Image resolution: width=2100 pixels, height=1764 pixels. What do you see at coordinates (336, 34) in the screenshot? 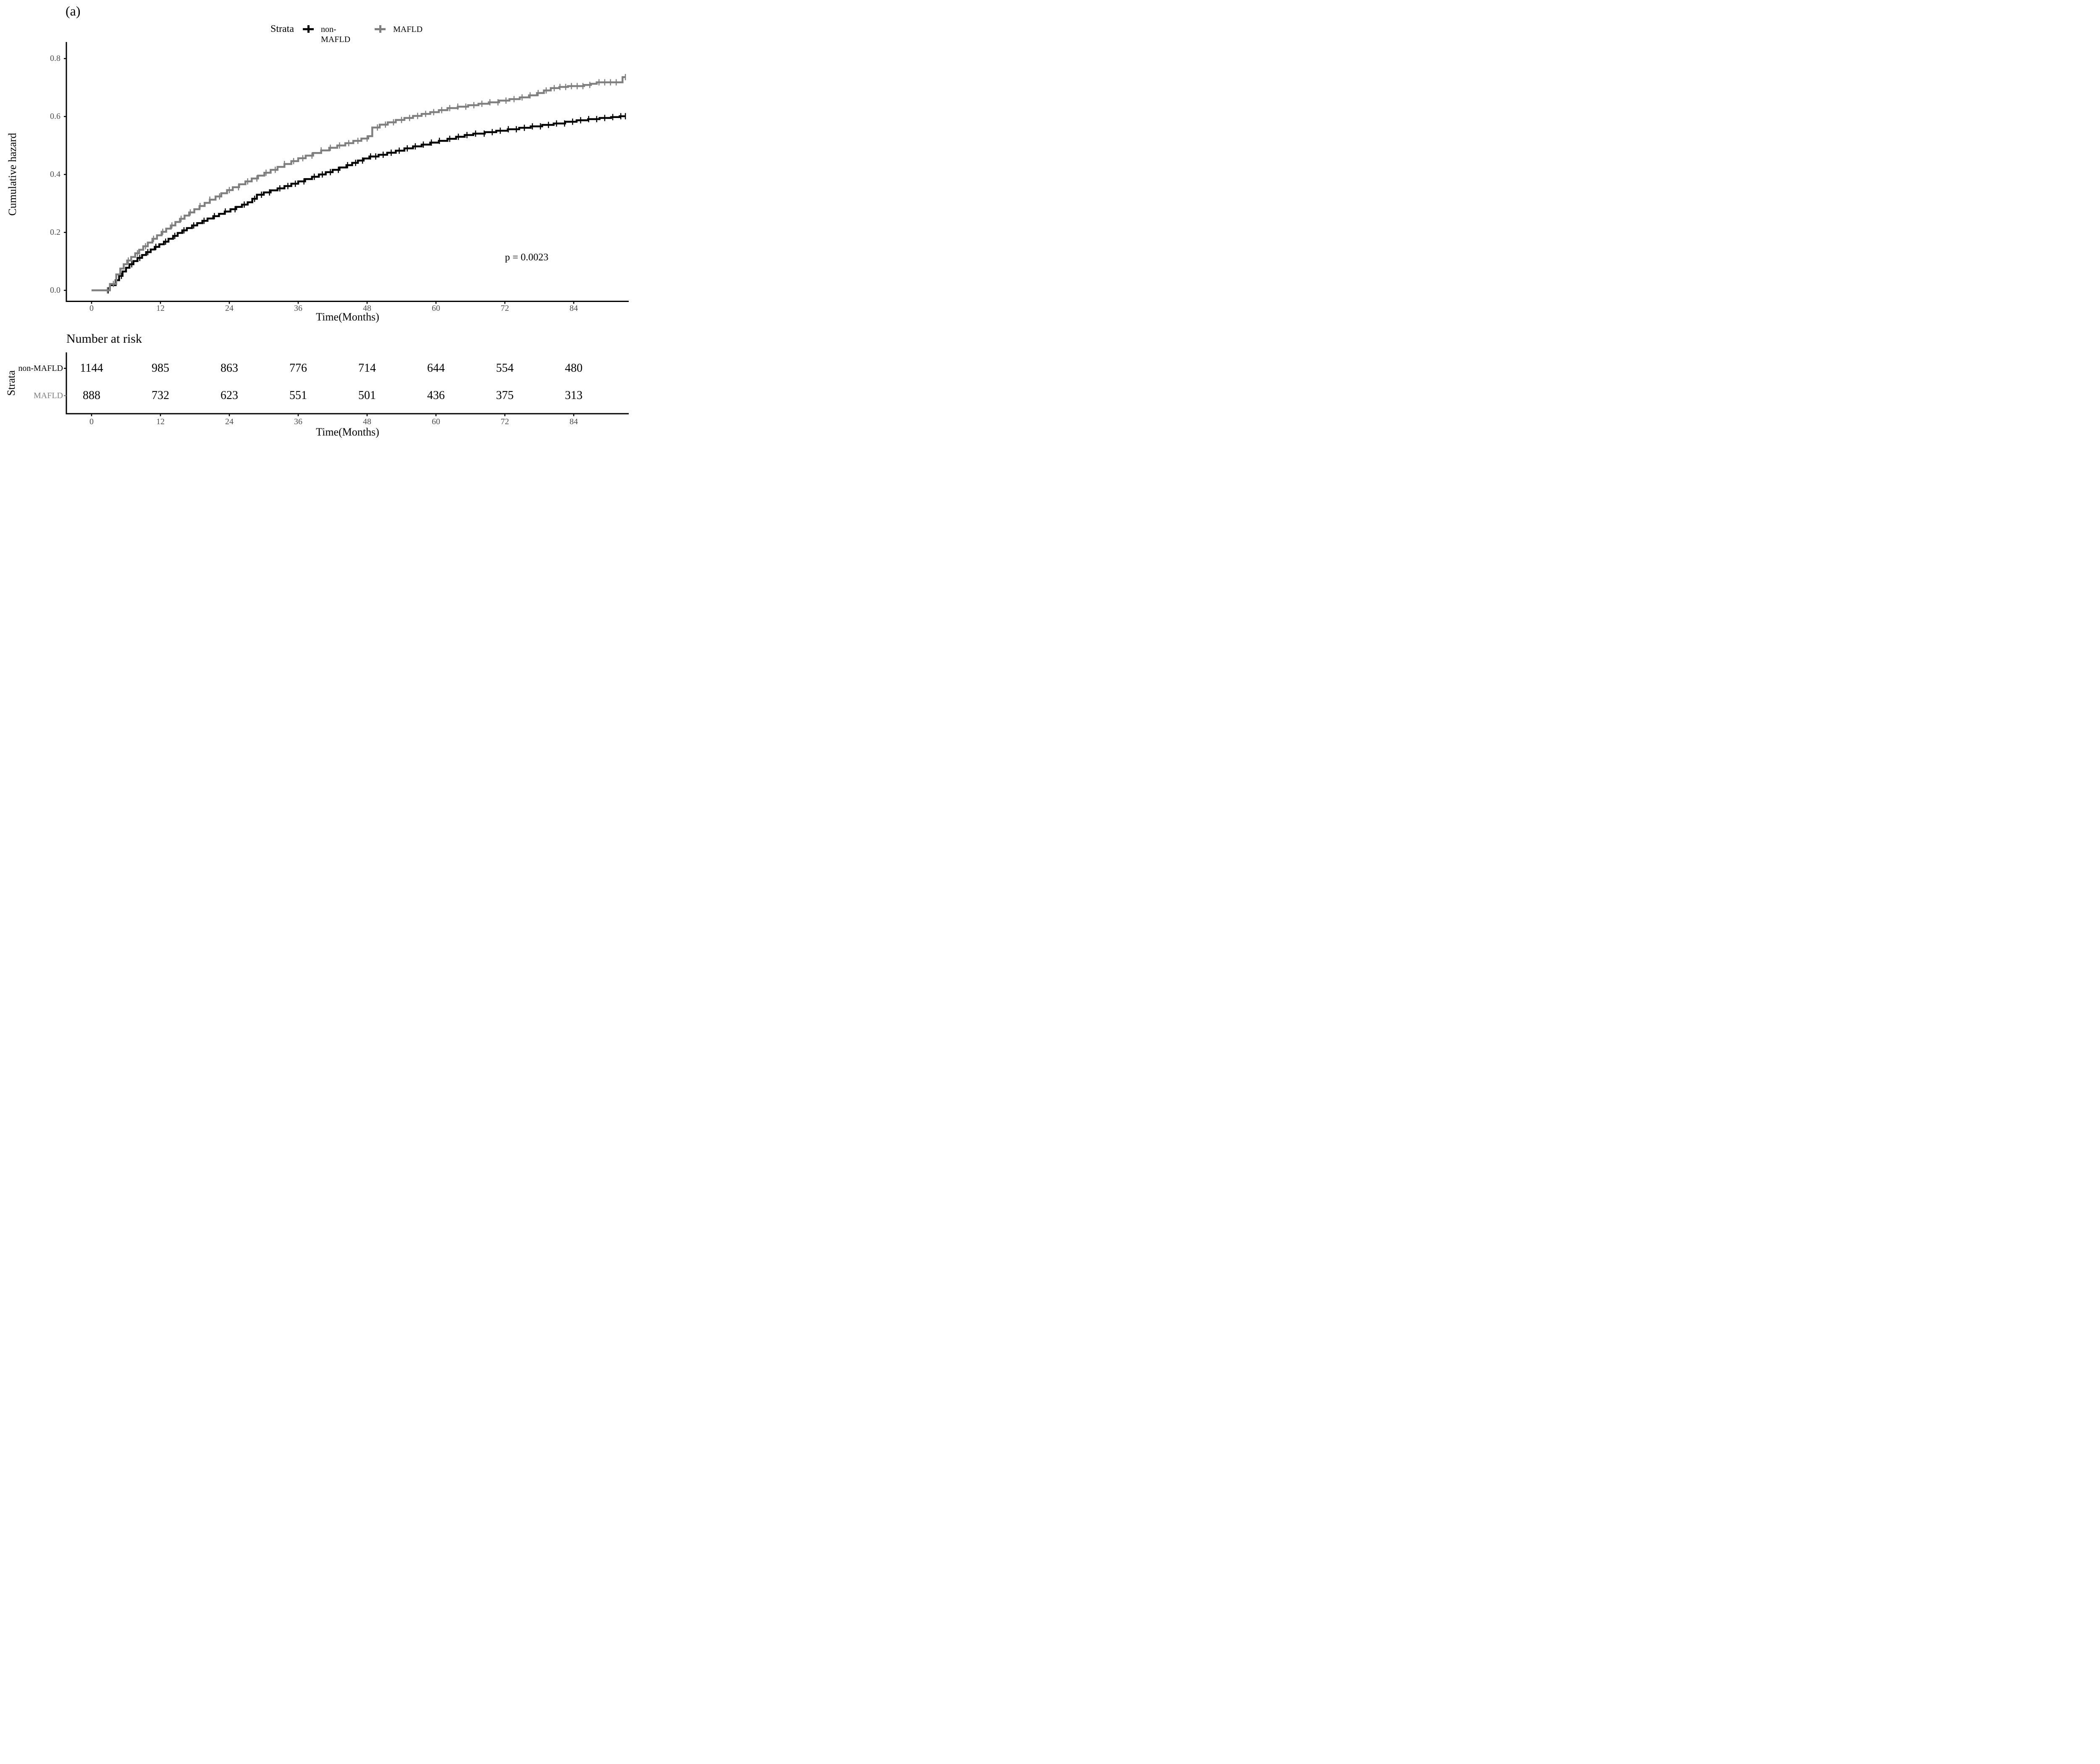
I see `legend-item-non-mafld-label: non-MAFLD` at bounding box center [336, 34].